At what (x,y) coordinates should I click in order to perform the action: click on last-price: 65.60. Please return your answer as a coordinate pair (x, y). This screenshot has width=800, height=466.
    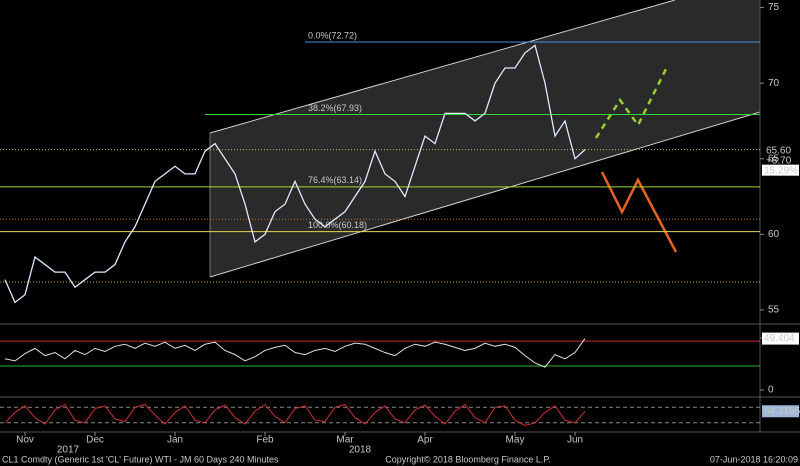
    Looking at the image, I should click on (778, 150).